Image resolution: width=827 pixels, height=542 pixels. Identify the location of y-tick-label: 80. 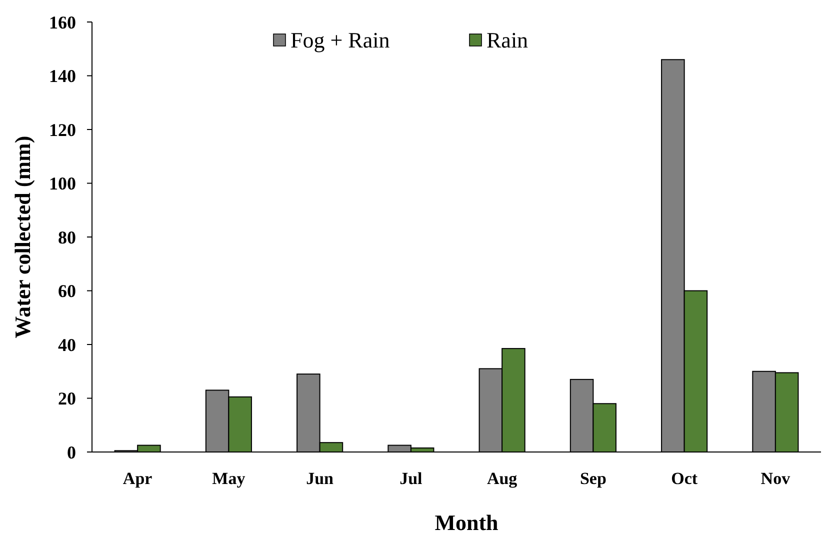
(67, 237).